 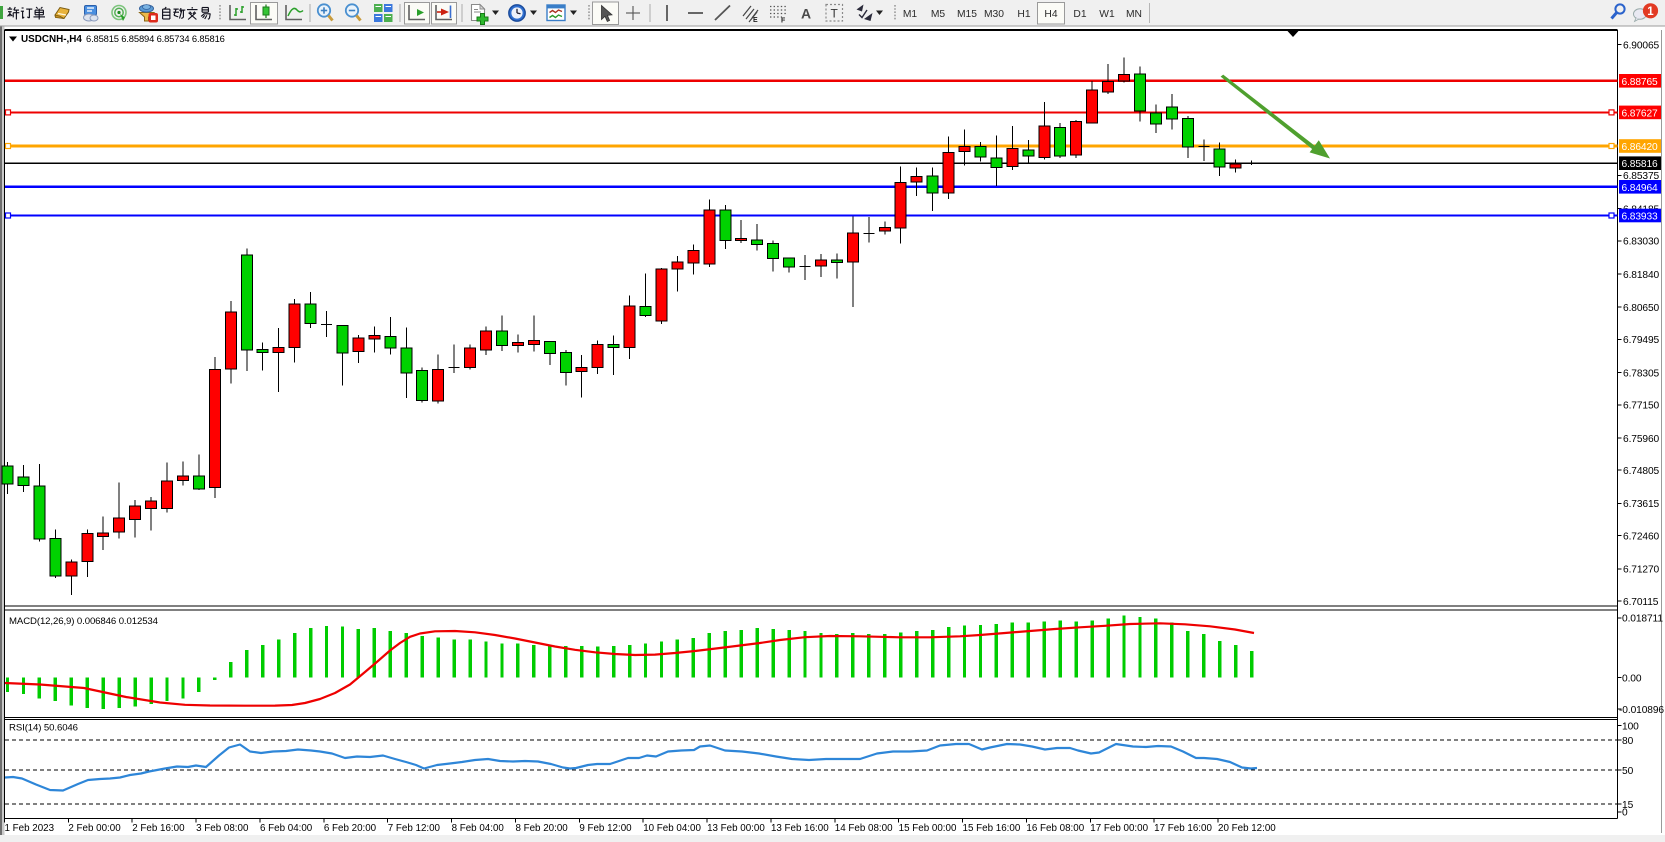 What do you see at coordinates (1183, 828) in the screenshot?
I see `svg-text: 17 Feb 16:00` at bounding box center [1183, 828].